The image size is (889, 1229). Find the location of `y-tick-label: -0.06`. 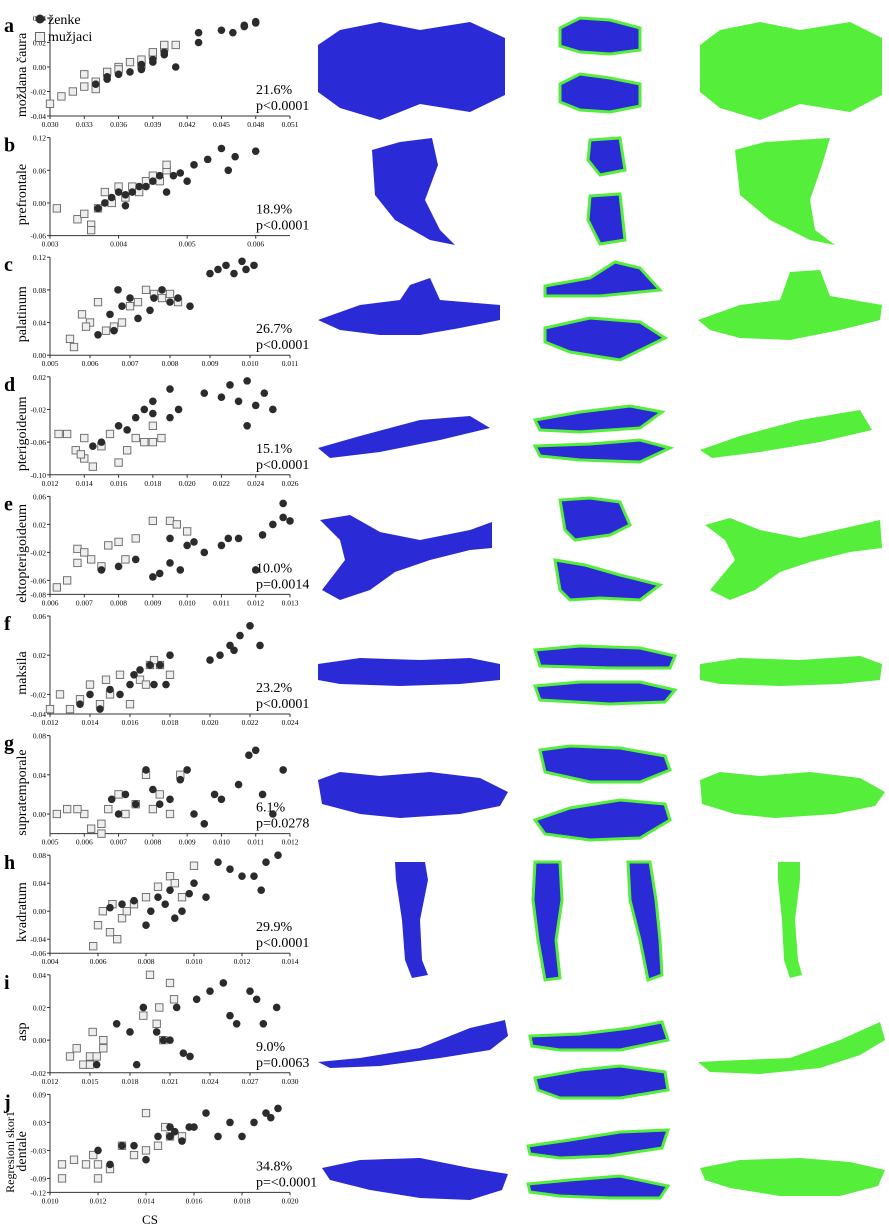

y-tick-label: -0.06 is located at coordinates (38, 442).